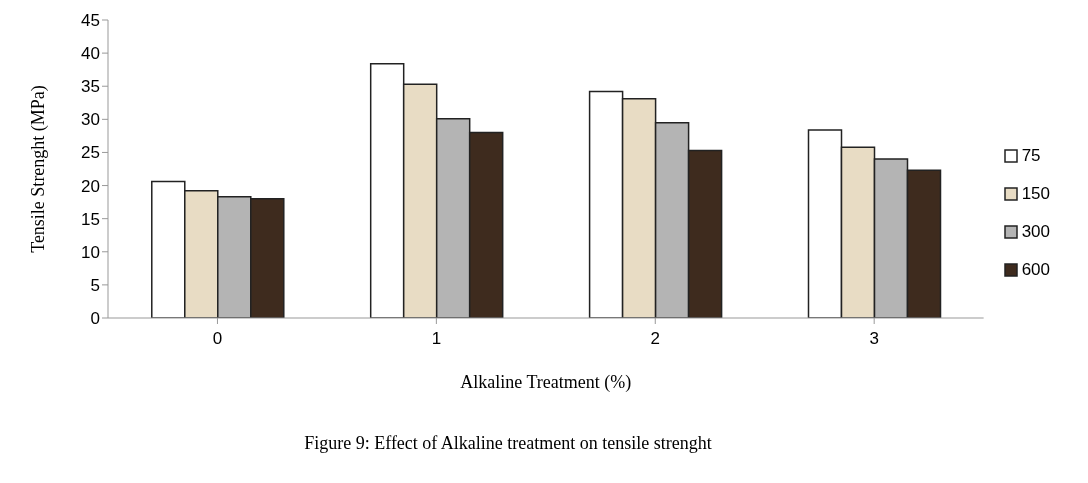  What do you see at coordinates (90, 87) in the screenshot?
I see `y-tick-label: 35` at bounding box center [90, 87].